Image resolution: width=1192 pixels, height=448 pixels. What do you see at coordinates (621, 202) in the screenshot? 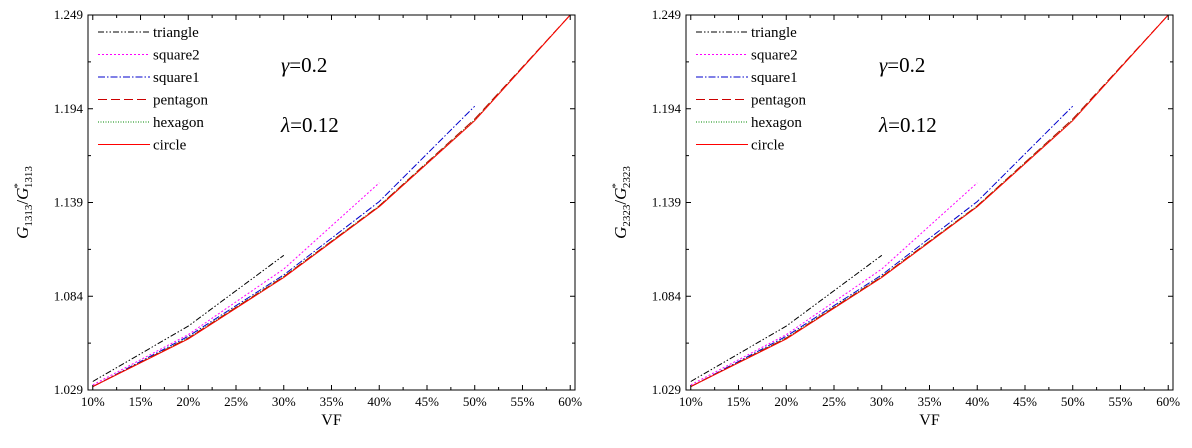
I see `y-axis-title: G2323/G*2323` at bounding box center [621, 202].